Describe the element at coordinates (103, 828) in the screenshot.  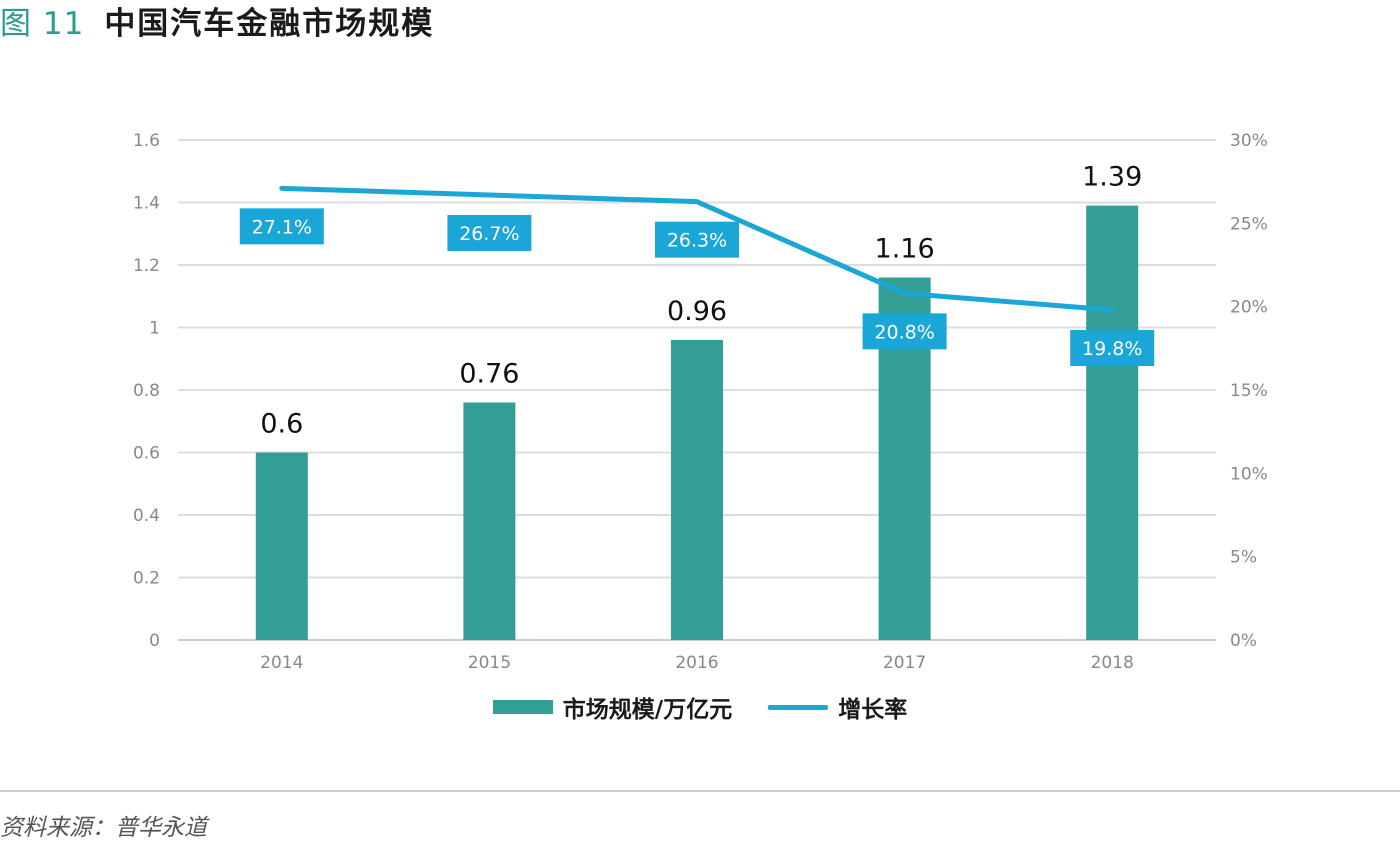
I see `source-note: 资料来源：普华永道` at that location.